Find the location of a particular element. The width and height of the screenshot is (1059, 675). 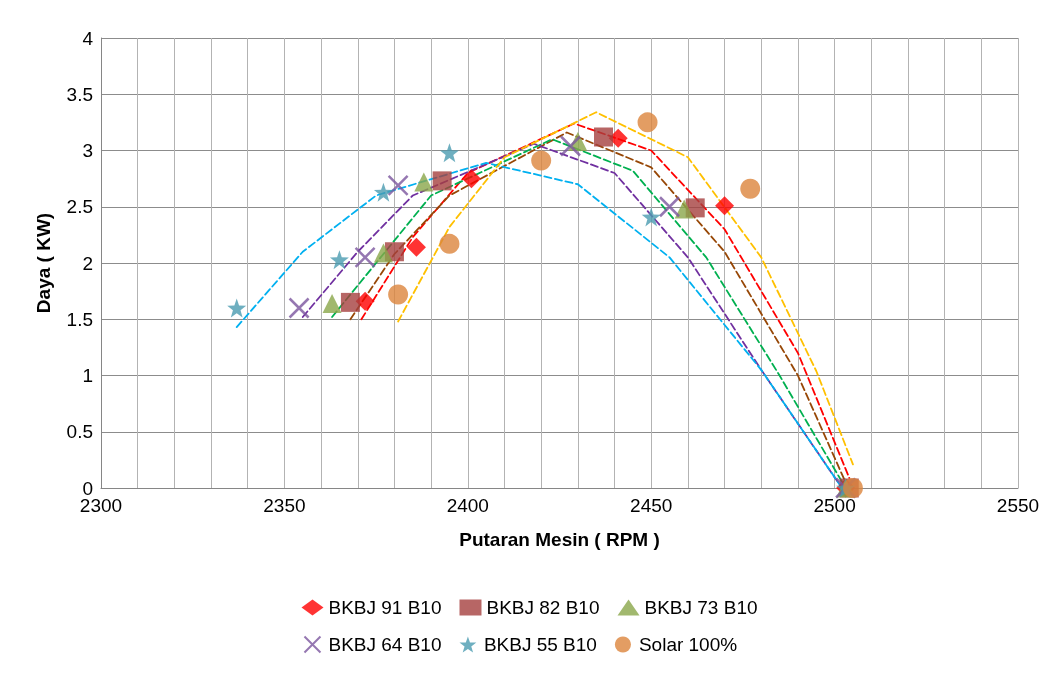

legend-label: Solar 100% is located at coordinates (688, 644).